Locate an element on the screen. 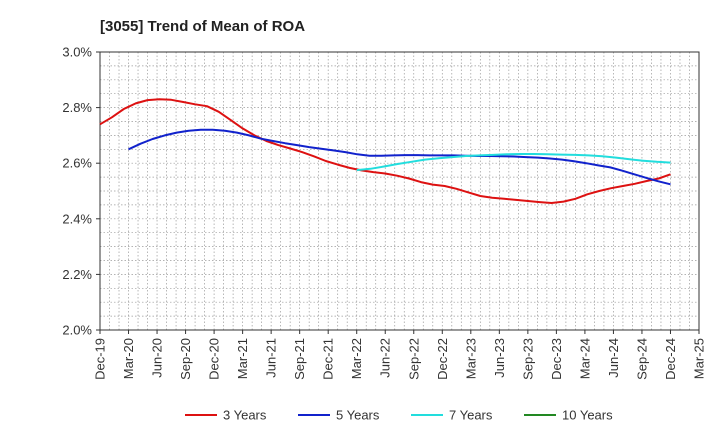 This screenshot has height=440, width=720. x-tick-label: Mar-23 is located at coordinates (470, 358).